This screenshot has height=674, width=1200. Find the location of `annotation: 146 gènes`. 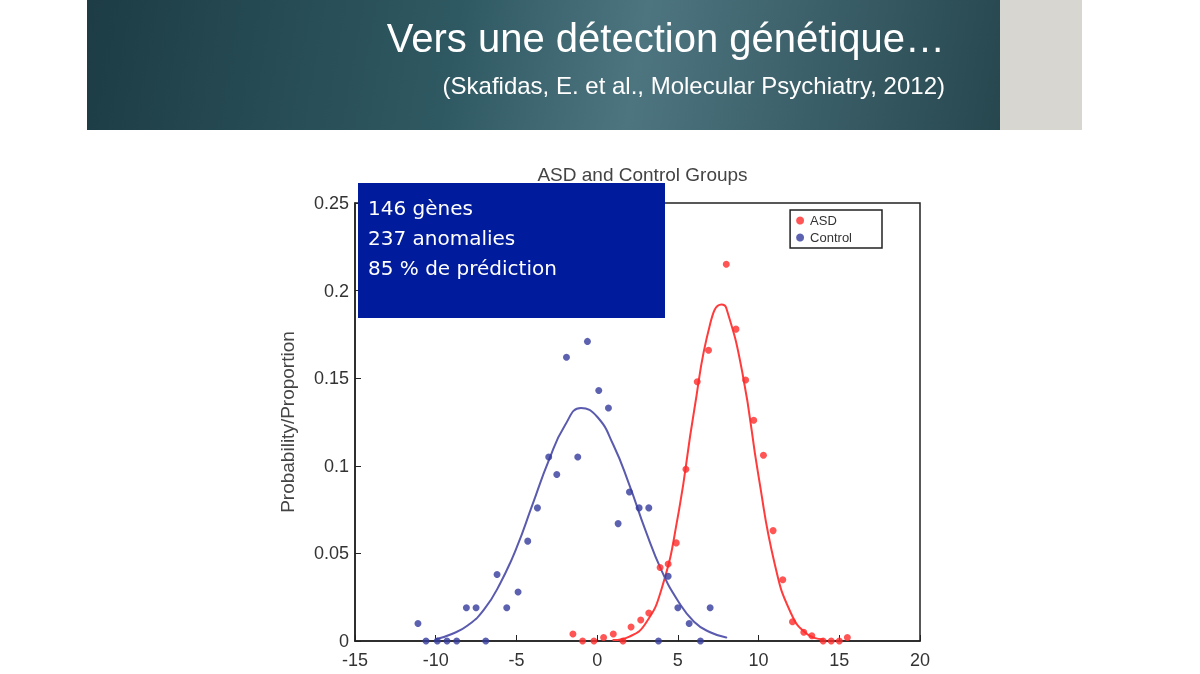

annotation: 146 gènes is located at coordinates (421, 208).